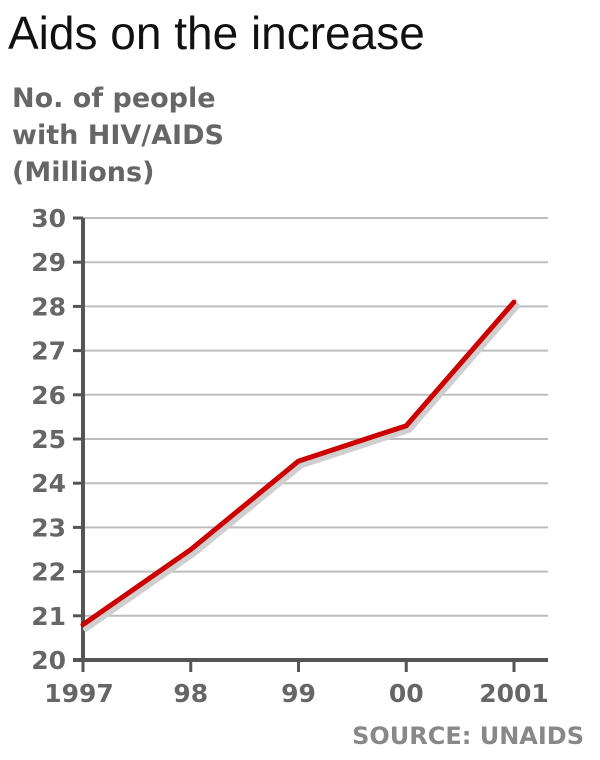 Image resolution: width=600 pixels, height=760 pixels. What do you see at coordinates (48, 483) in the screenshot?
I see `y-tick-label-24: 24` at bounding box center [48, 483].